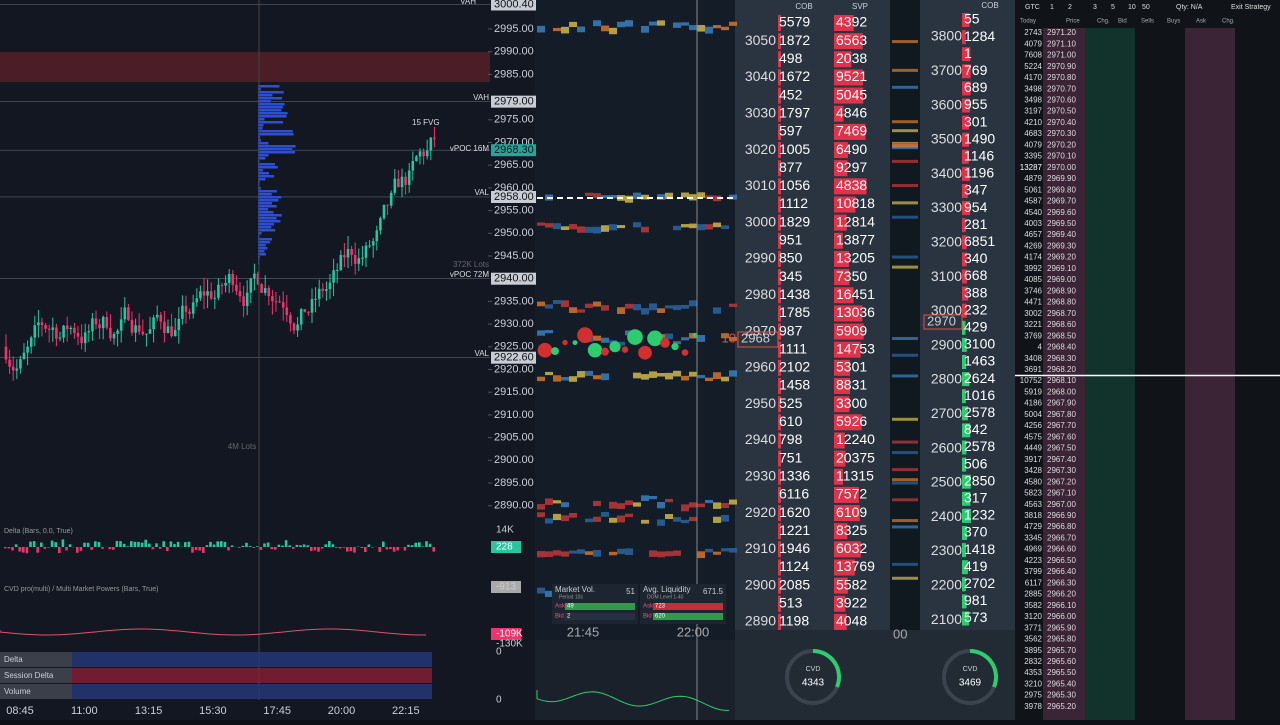  I want to click on today: 3691, so click(1033, 369).